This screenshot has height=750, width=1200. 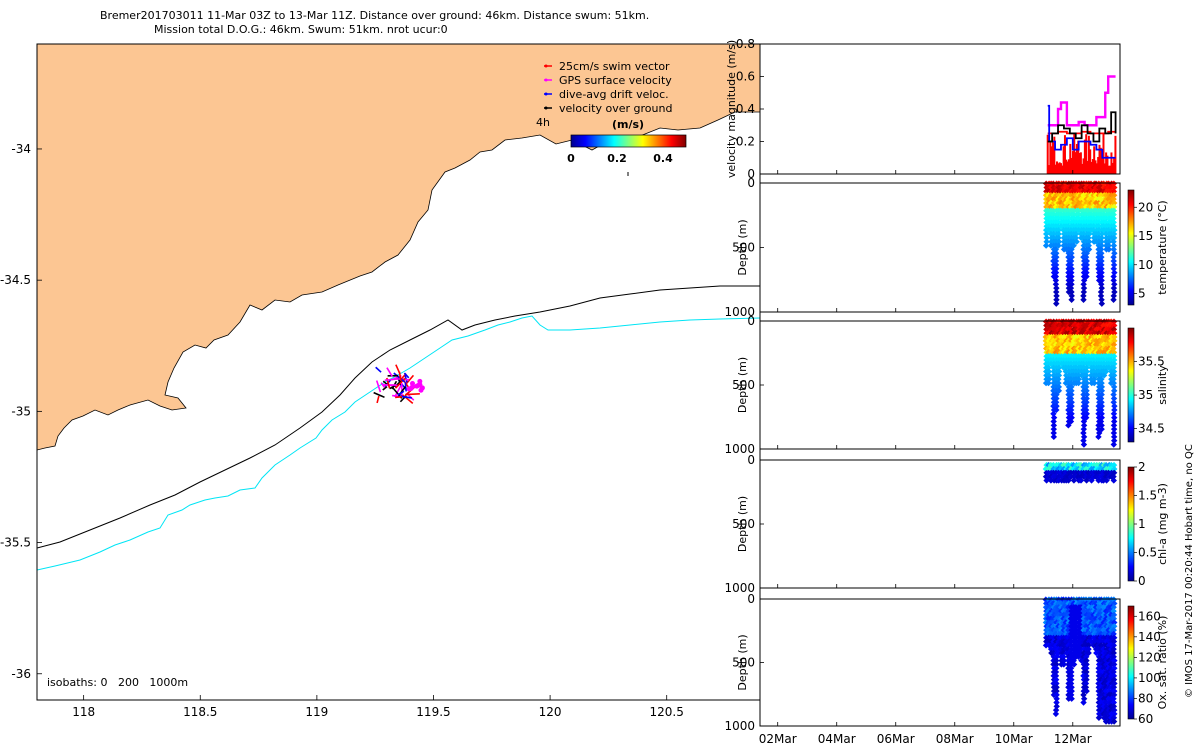 I want to click on colorbar-left-label: 4h, so click(x=543, y=122).